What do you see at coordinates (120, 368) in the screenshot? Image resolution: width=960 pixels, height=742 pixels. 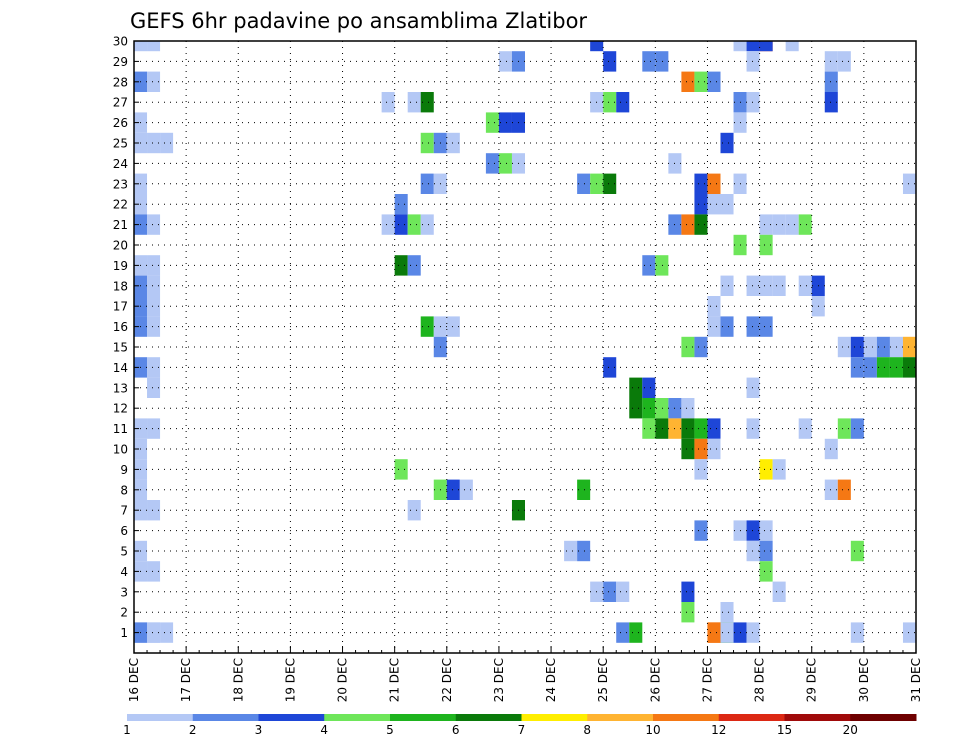 I see `y-tick-label: 14` at bounding box center [120, 368].